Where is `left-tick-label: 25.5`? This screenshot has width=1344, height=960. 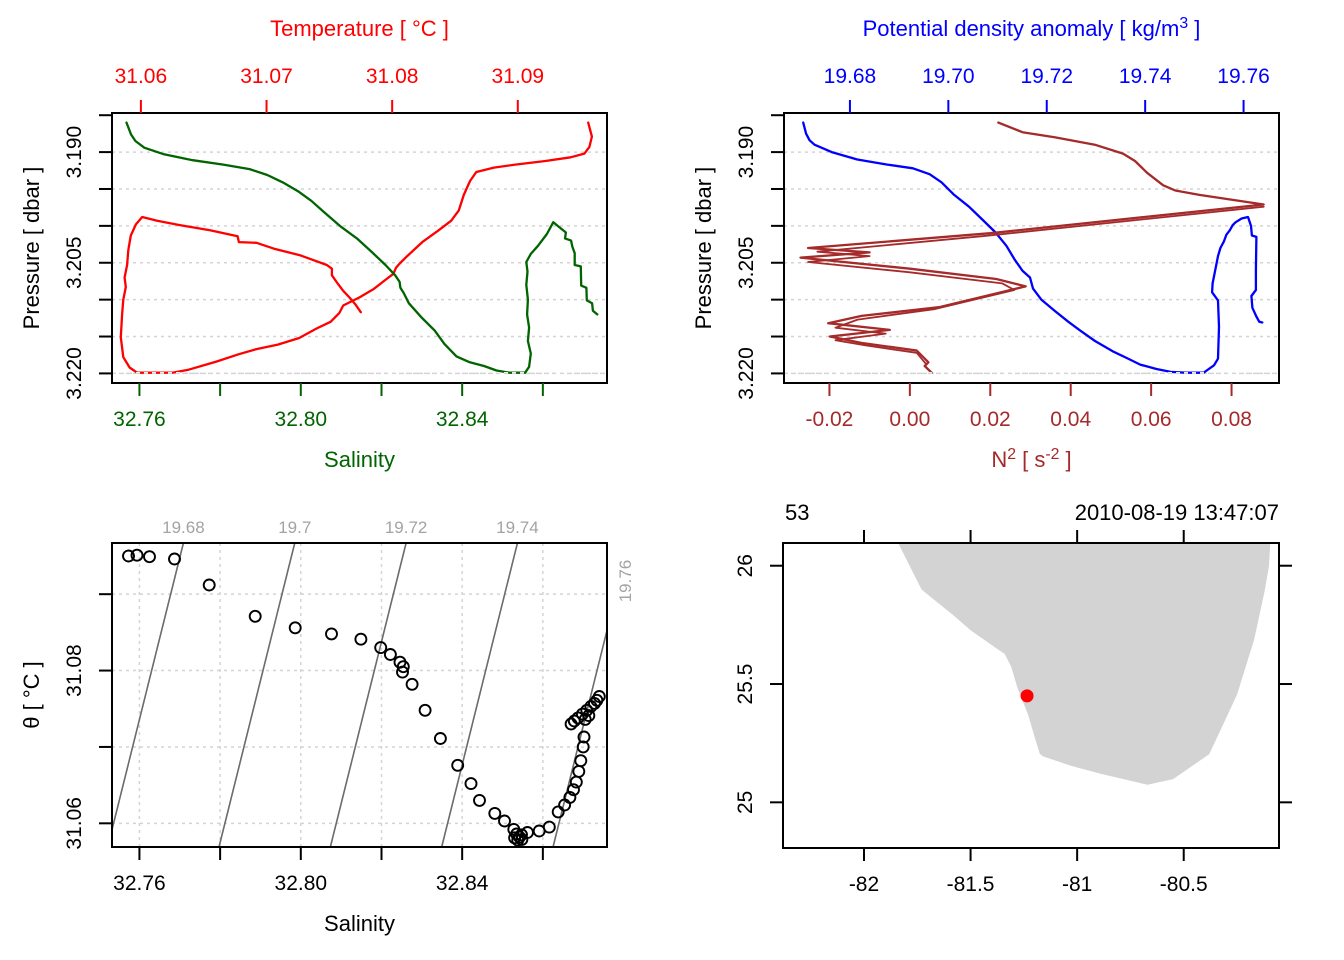
left-tick-label: 25.5 is located at coordinates (745, 684).